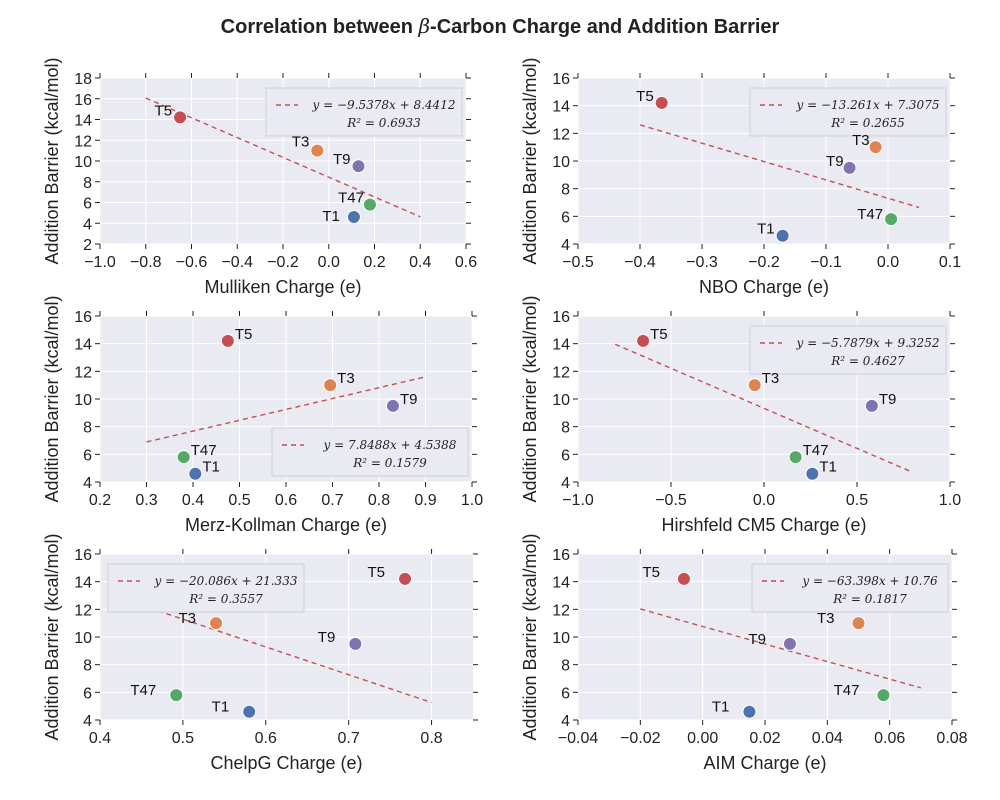  Describe the element at coordinates (100, 262) in the screenshot. I see `x-tick-label: −1.0` at that location.